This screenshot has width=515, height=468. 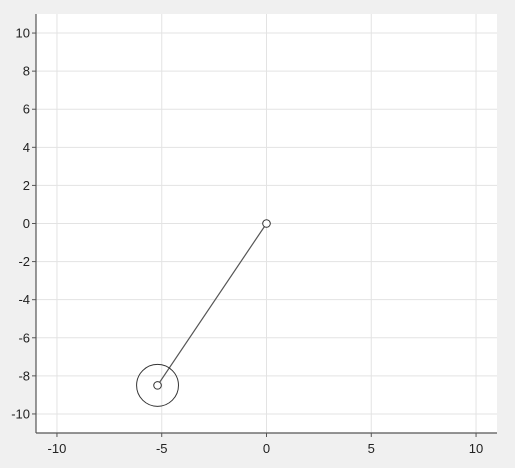 I want to click on x-tick-label: 0, so click(x=266, y=448).